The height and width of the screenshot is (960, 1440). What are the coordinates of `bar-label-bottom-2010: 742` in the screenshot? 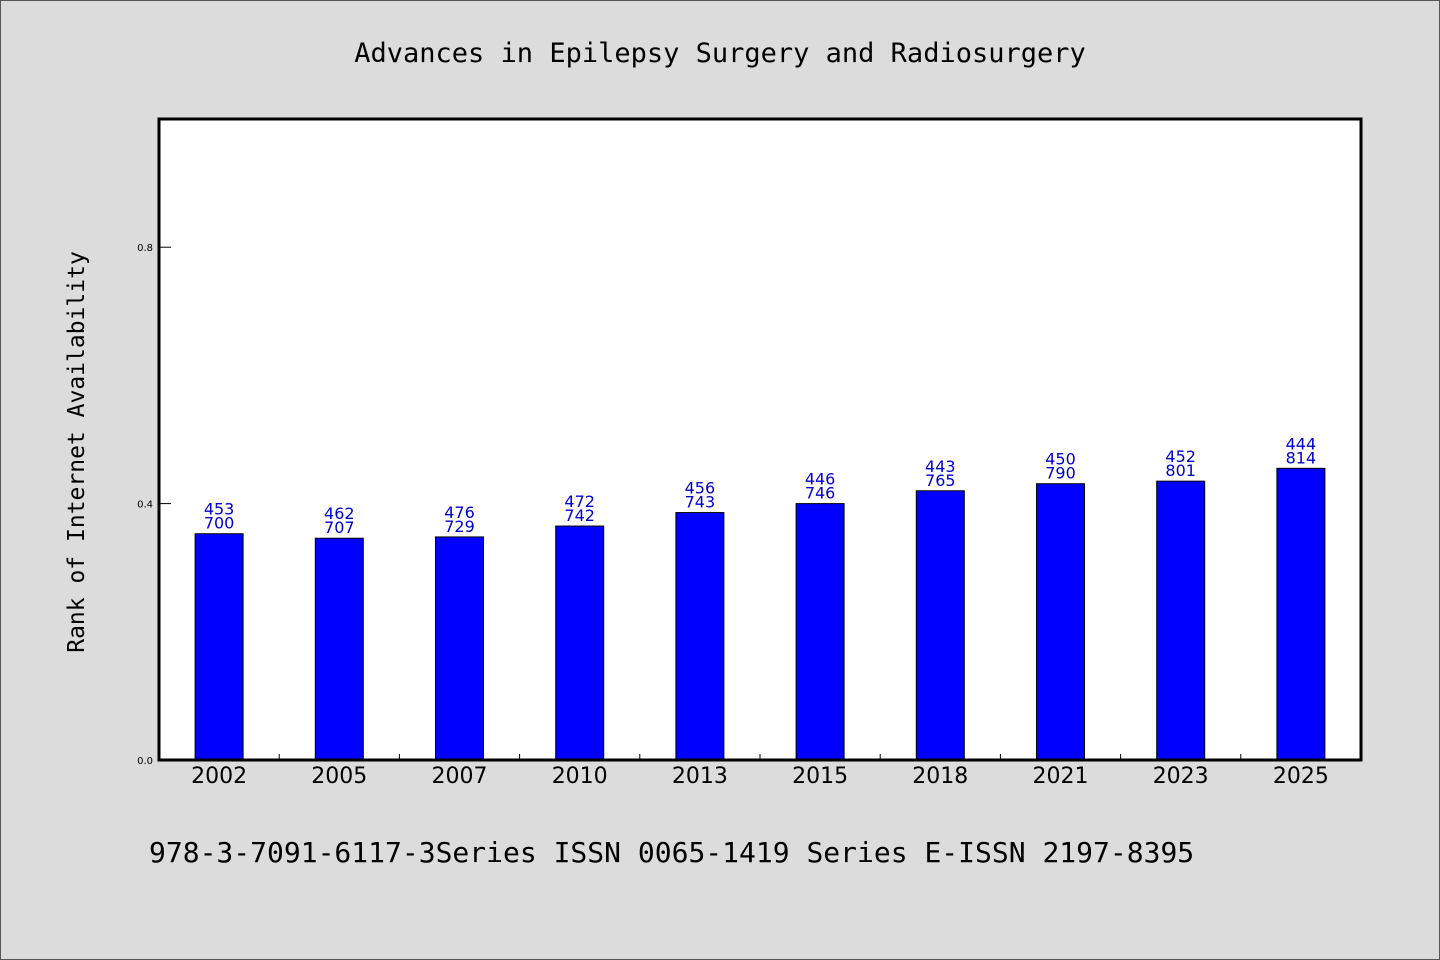 It's located at (579, 515).